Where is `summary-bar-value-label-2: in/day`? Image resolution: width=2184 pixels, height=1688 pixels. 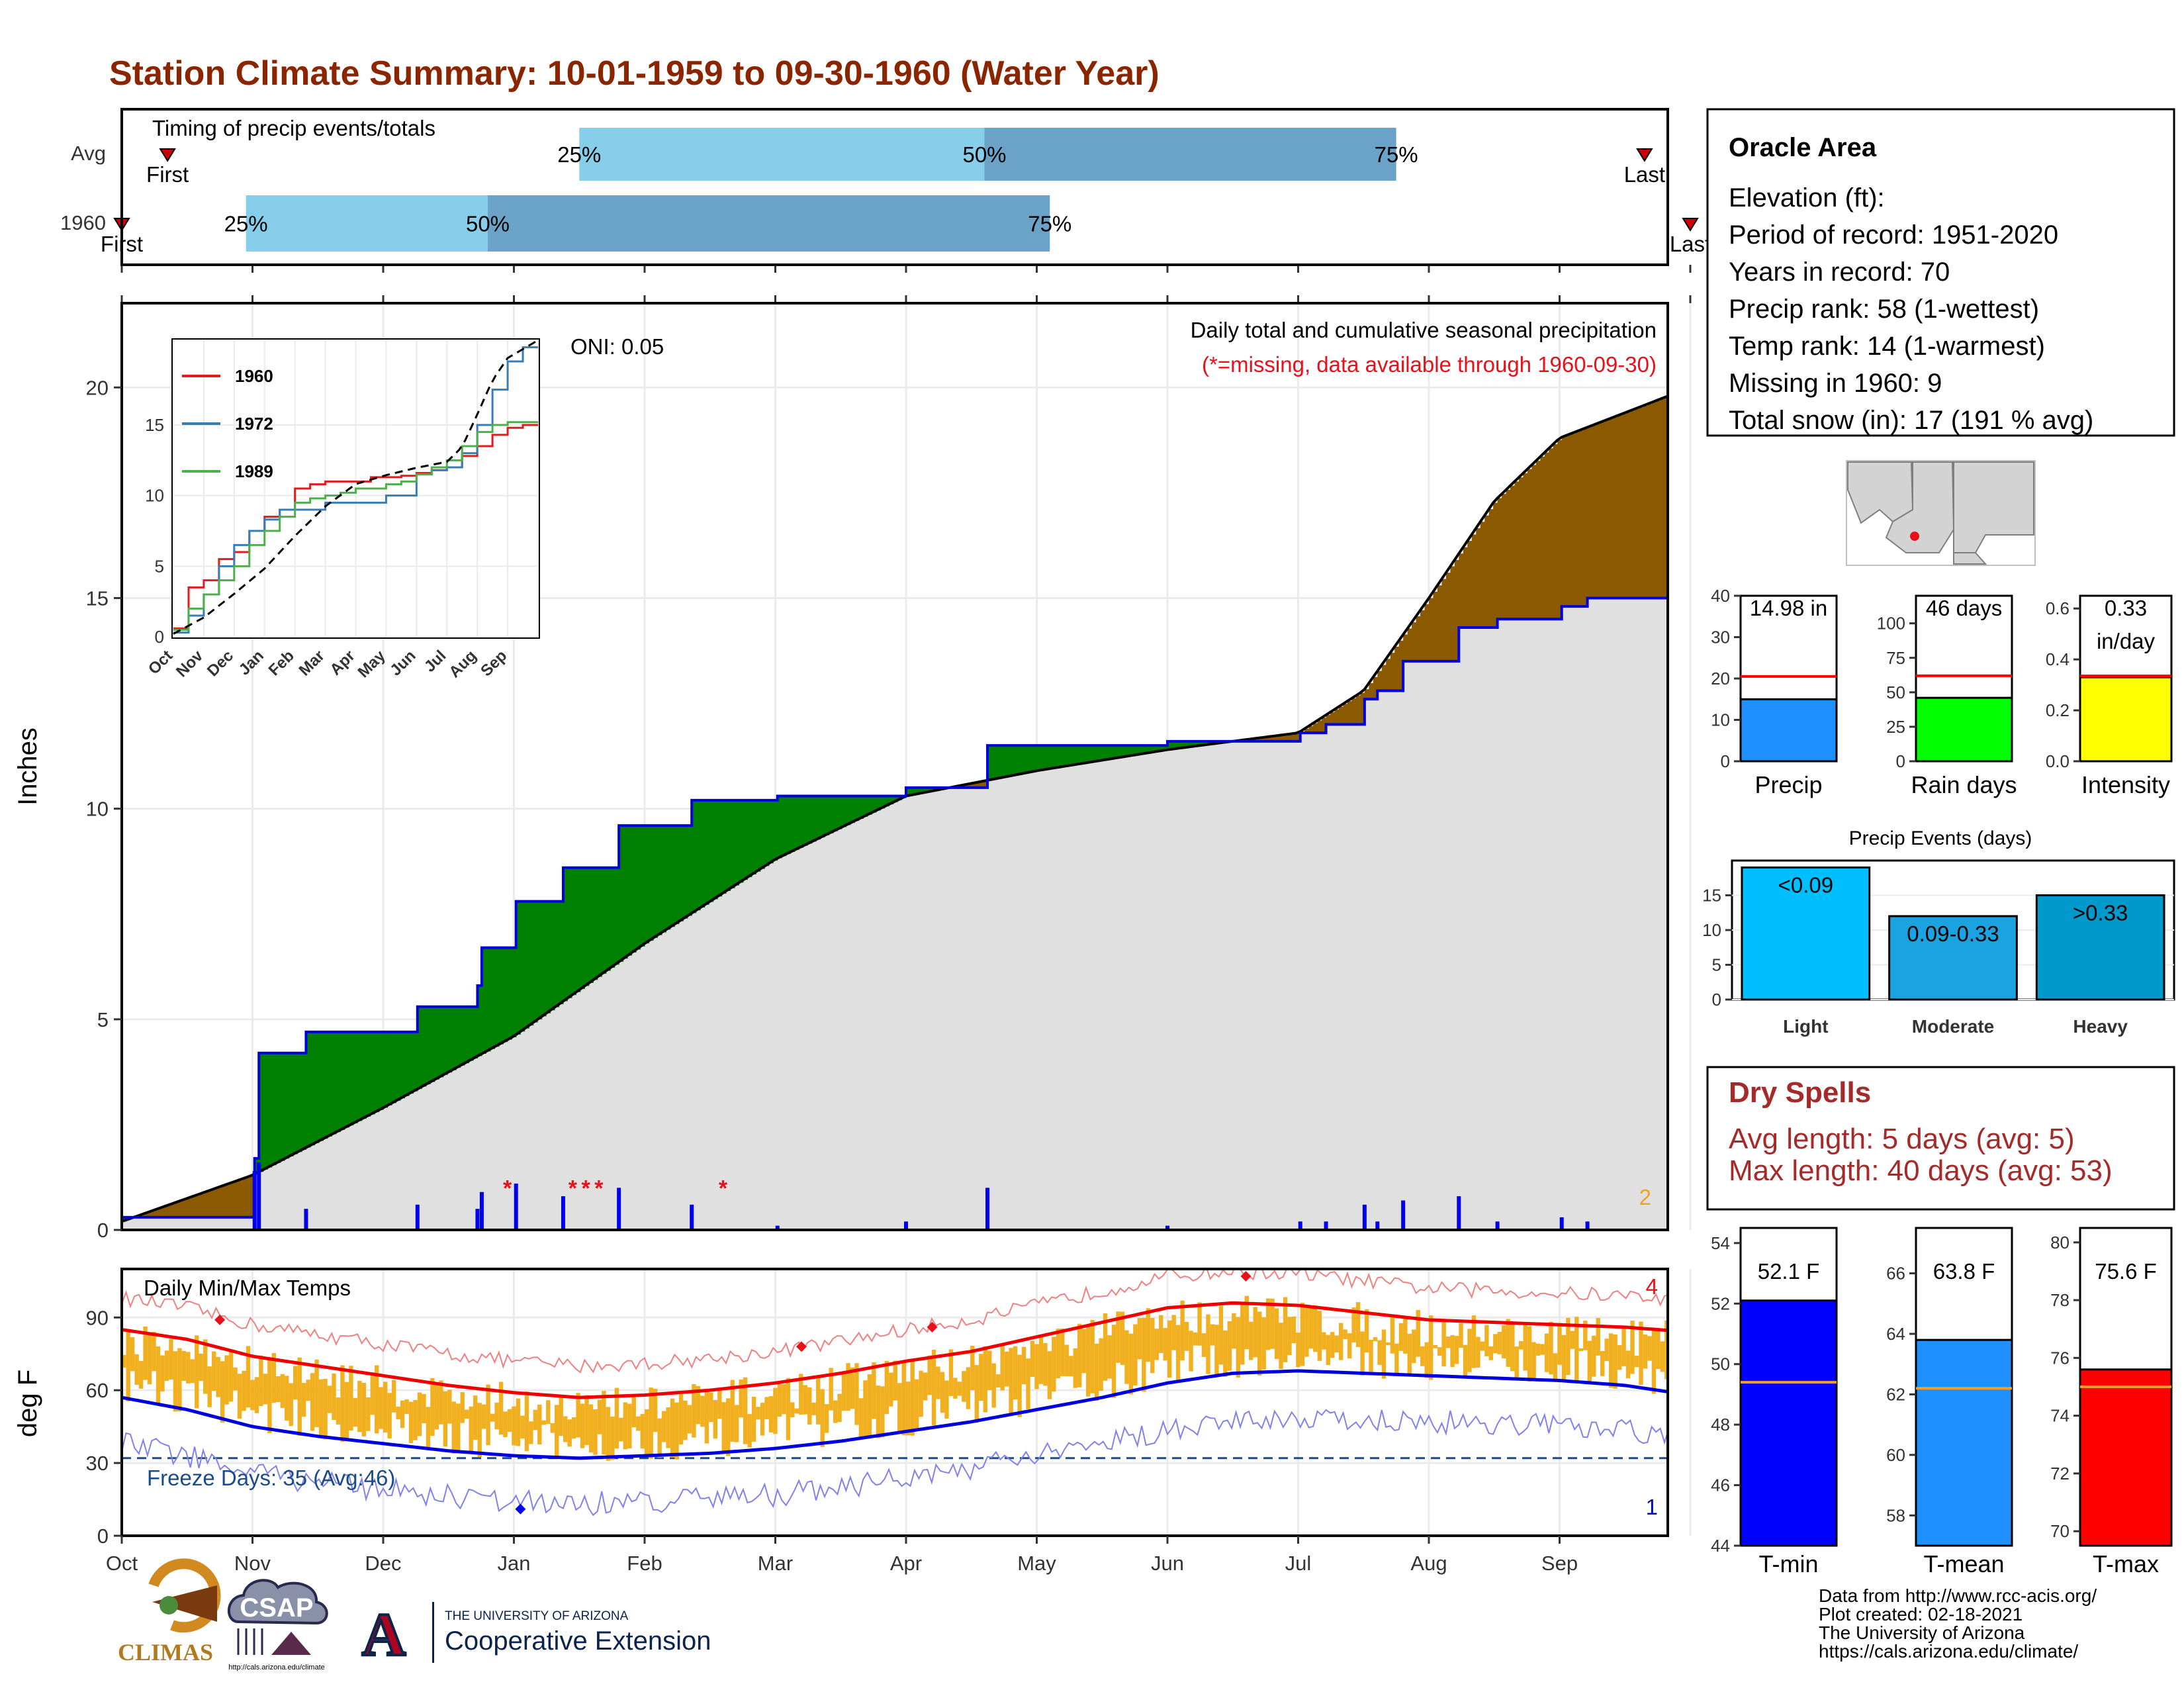 summary-bar-value-label-2: in/day is located at coordinates (2126, 641).